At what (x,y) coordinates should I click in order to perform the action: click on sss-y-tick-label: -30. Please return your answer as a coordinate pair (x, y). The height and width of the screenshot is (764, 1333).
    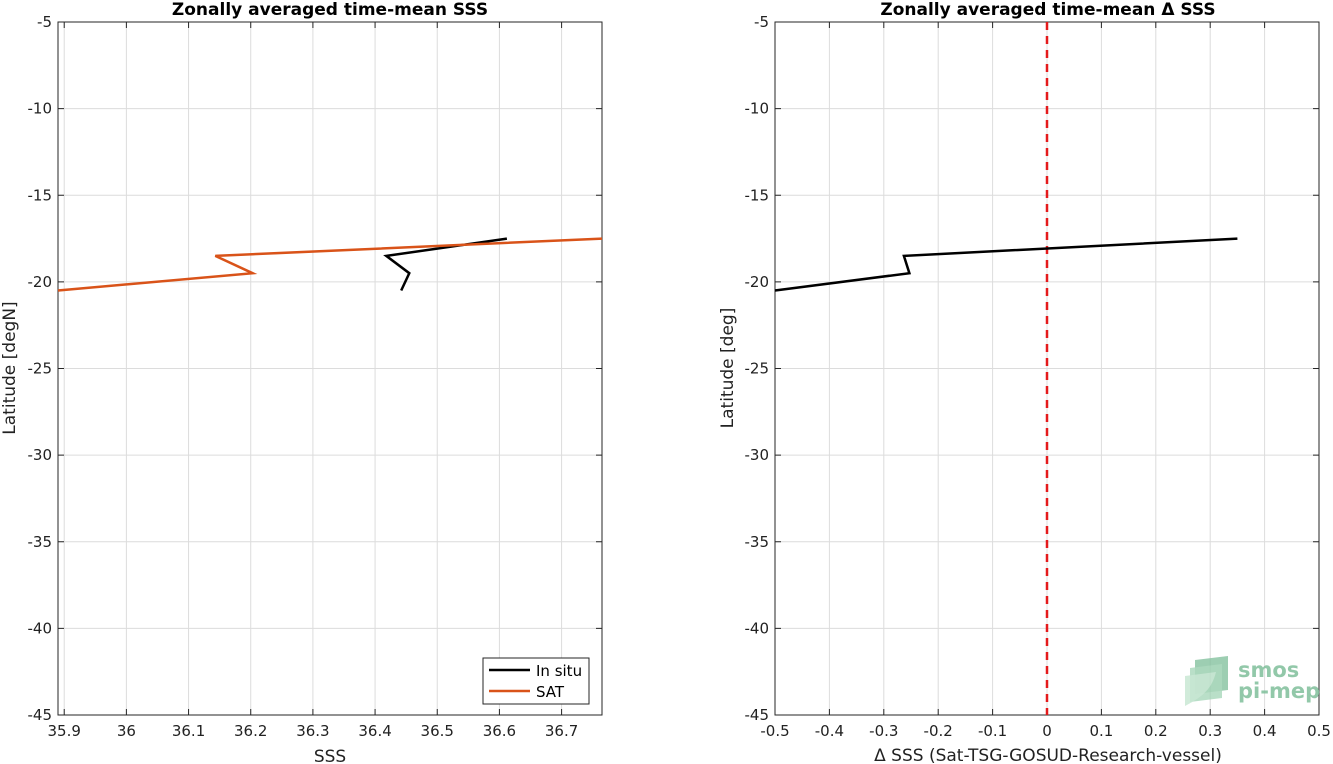
    Looking at the image, I should click on (40, 455).